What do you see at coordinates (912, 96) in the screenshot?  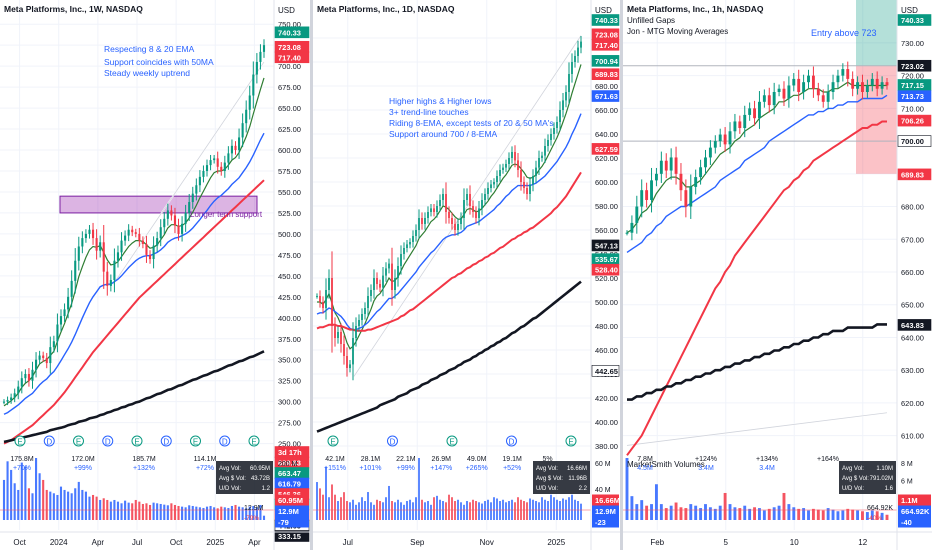 I see `price-tag-label: 713.73` at bounding box center [912, 96].